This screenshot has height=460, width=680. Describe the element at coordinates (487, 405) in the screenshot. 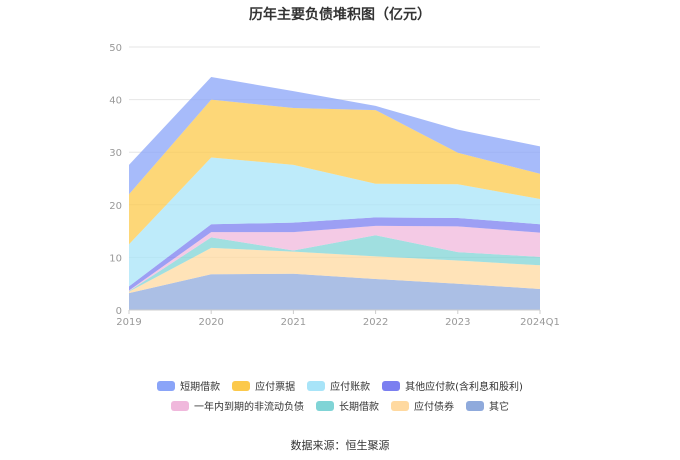

I see `legend-item-other: 其它` at that location.